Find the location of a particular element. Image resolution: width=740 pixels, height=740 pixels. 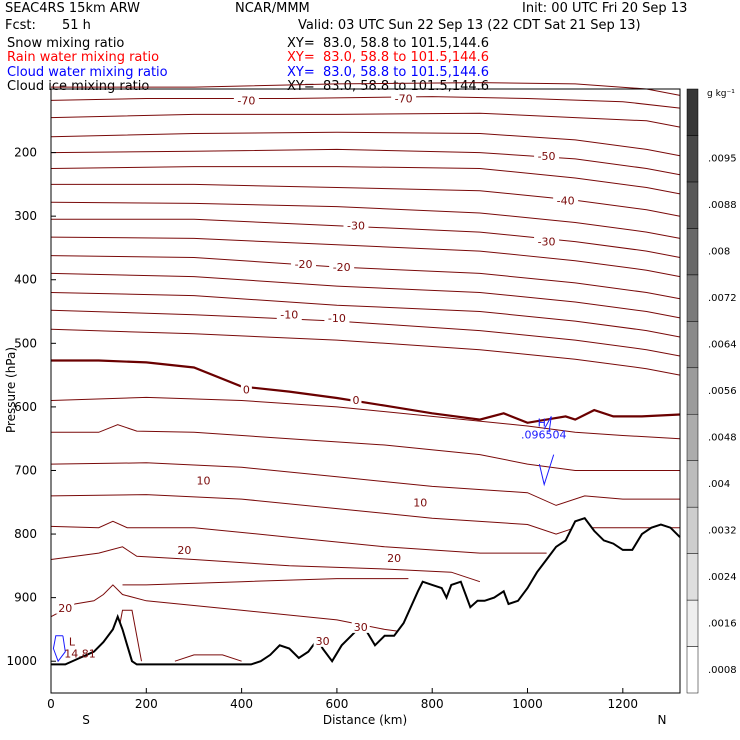

contour-label: -20 is located at coordinates (304, 264).